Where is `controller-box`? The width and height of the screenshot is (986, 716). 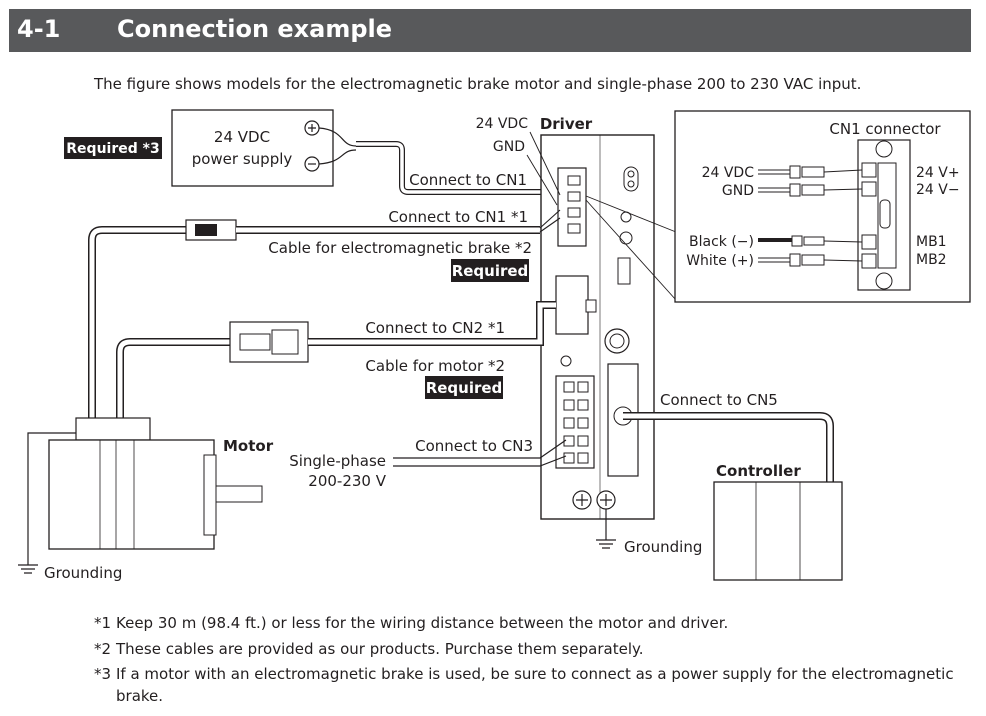 controller-box is located at coordinates (778, 531).